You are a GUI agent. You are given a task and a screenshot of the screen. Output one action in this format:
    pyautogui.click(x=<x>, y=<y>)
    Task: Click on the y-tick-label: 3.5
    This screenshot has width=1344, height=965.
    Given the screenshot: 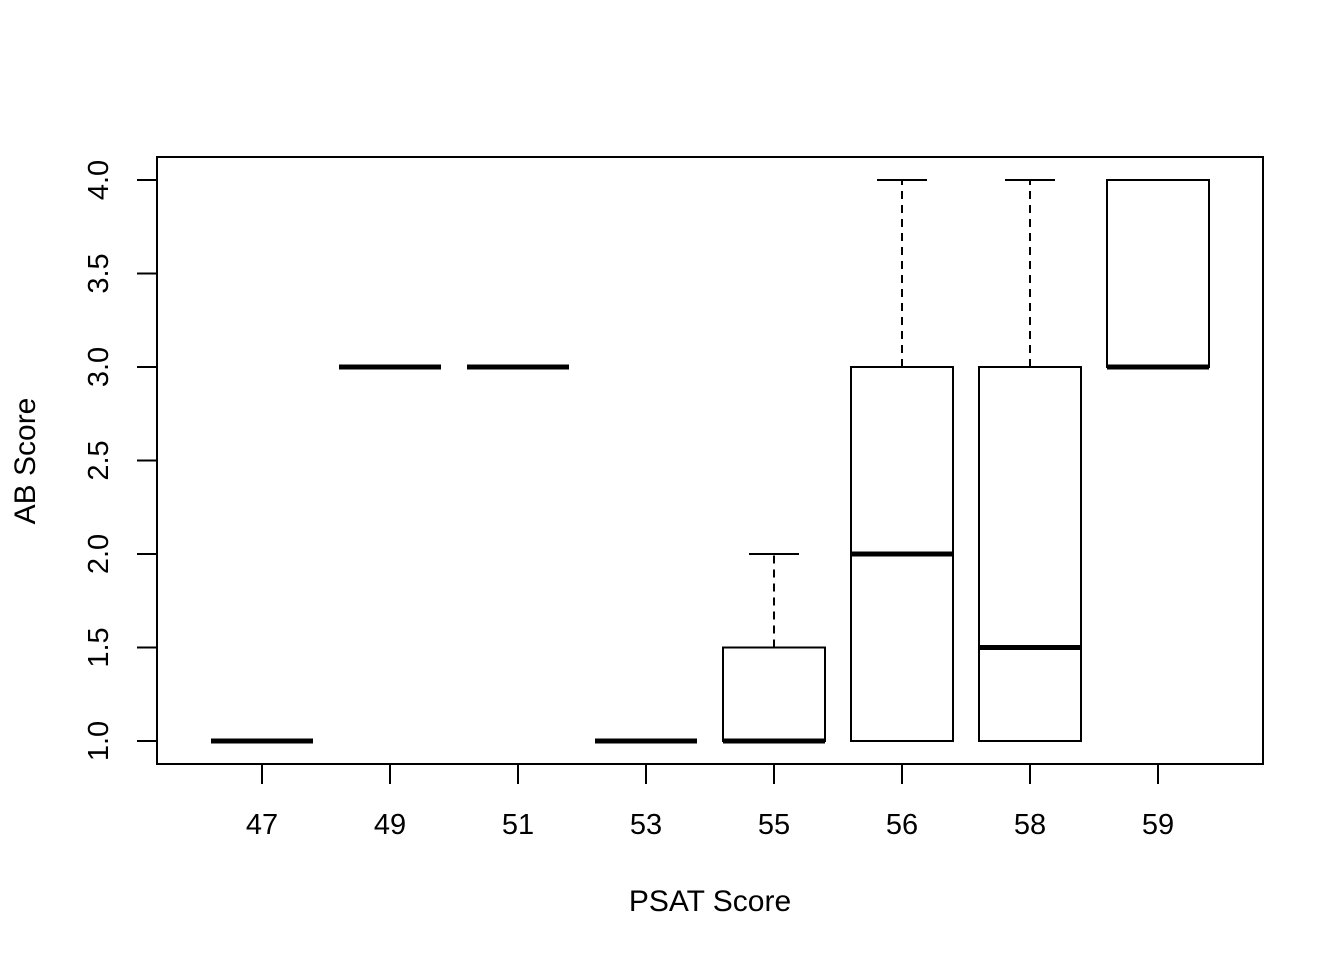 What is the action you would take?
    pyautogui.click(x=99, y=273)
    